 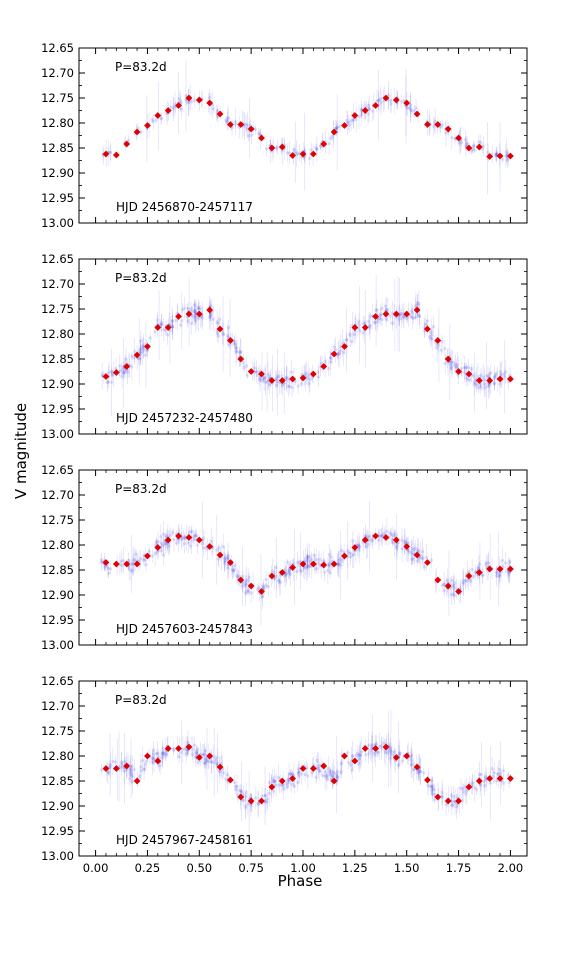 What do you see at coordinates (57, 731) in the screenshot?
I see `y-tick-label: 12.75` at bounding box center [57, 731].